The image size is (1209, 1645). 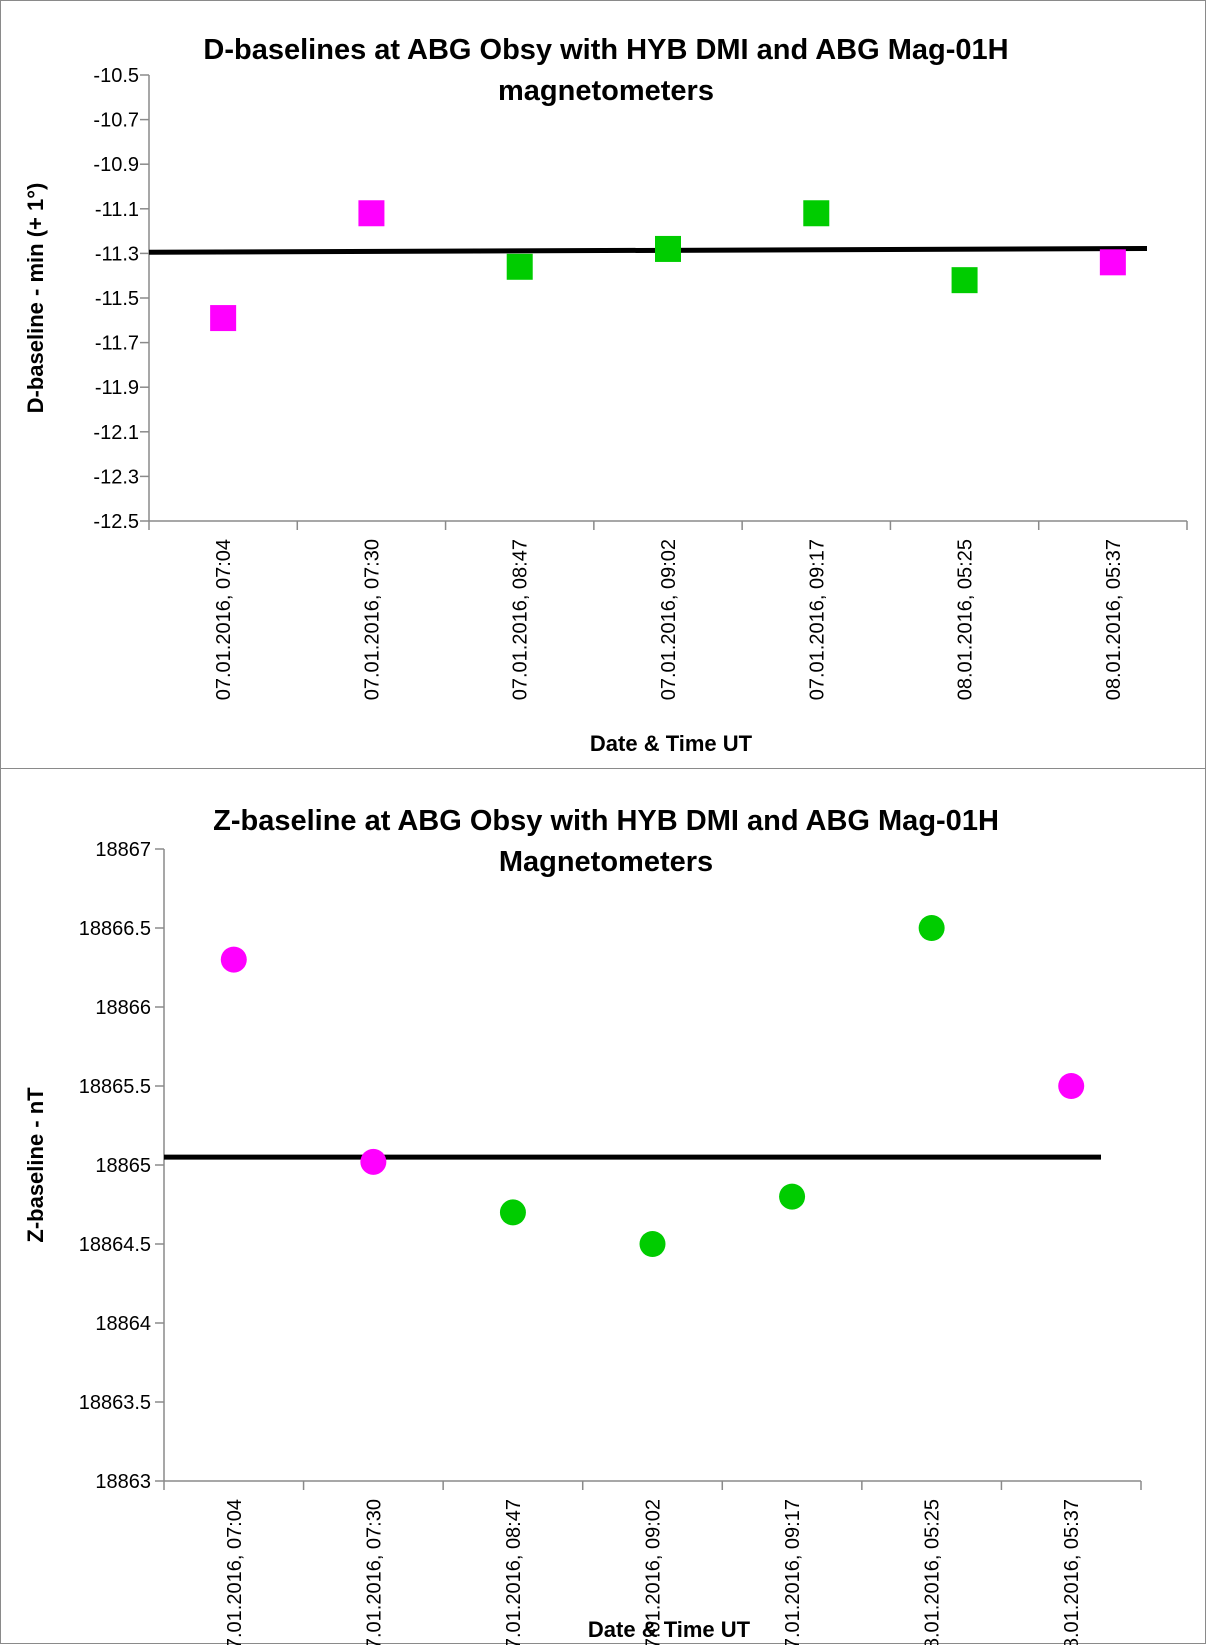 I want to click on d-y-tick-label: -10.5, so click(x=116, y=76).